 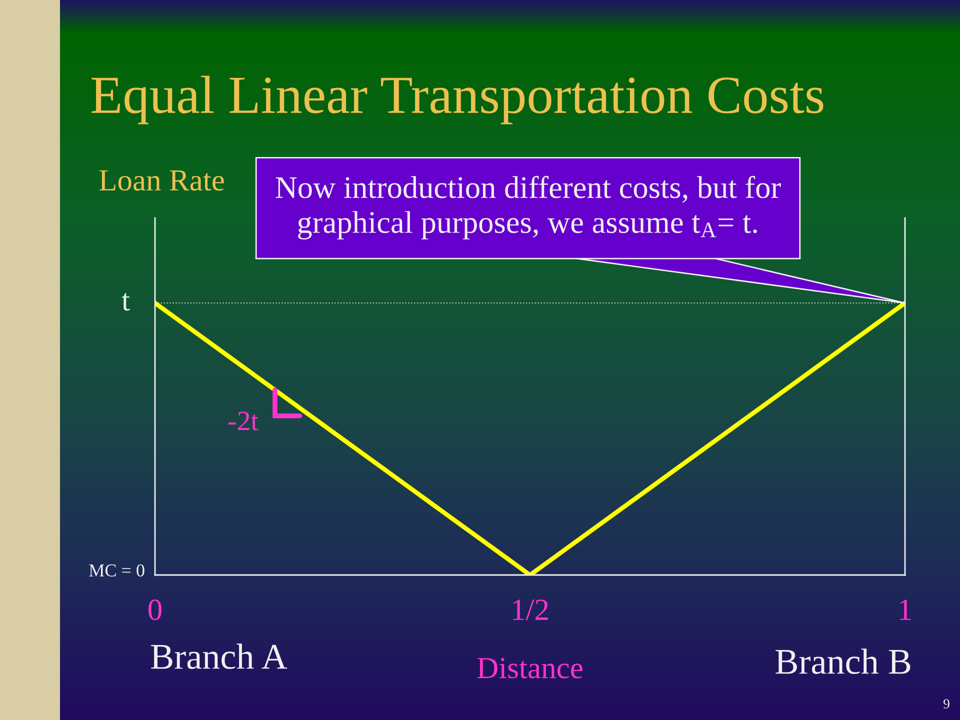 What do you see at coordinates (530, 610) in the screenshot?
I see `x-tick-label: 1/2` at bounding box center [530, 610].